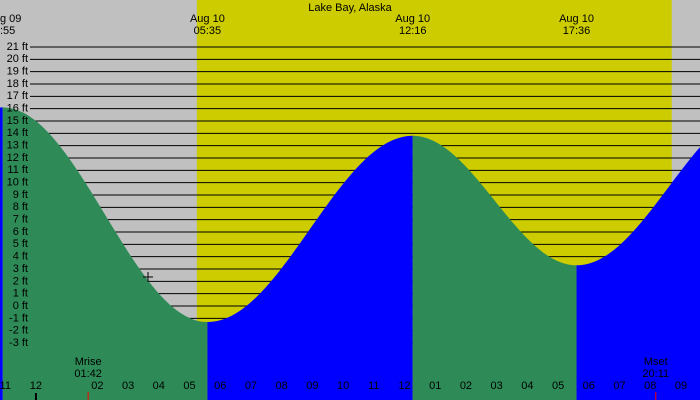 This screenshot has height=400, width=700. Describe the element at coordinates (17, 183) in the screenshot. I see `y-tick-label: 10 ft` at that location.